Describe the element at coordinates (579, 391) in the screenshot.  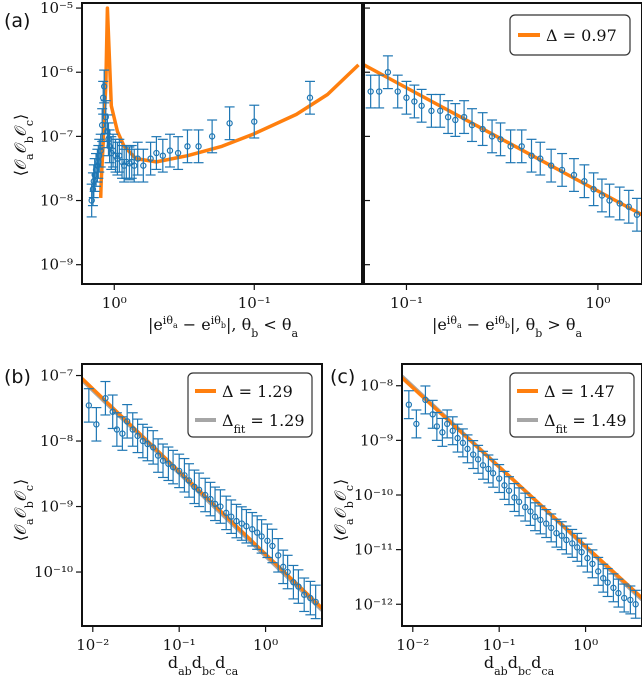
I see `legend-c-model-label: Δ = 1.47` at that location.